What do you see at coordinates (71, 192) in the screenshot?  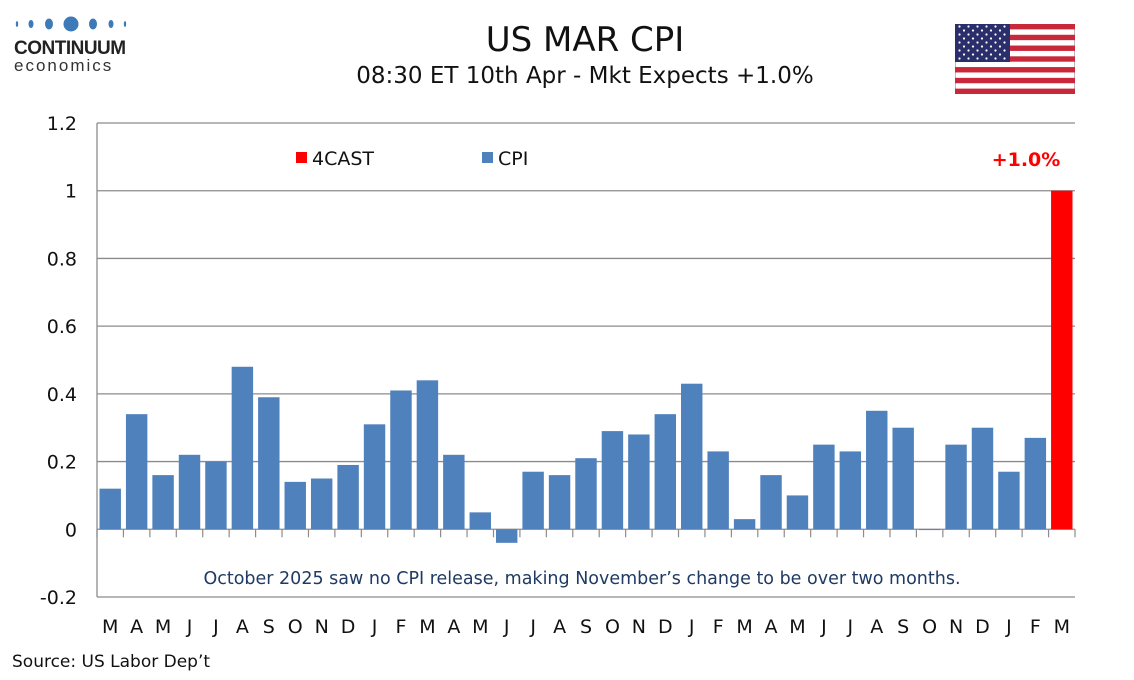 I see `y-tick-label: 1` at bounding box center [71, 192].